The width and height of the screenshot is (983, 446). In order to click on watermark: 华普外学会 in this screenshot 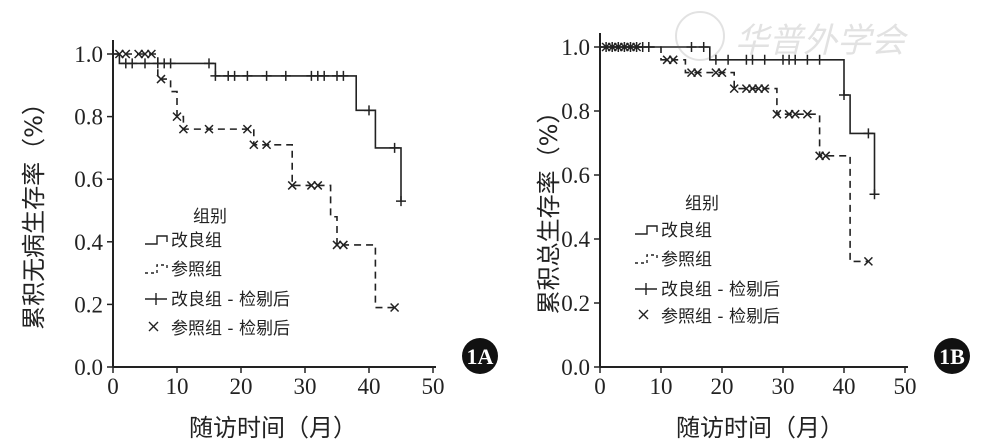, I will do `click(792, 36)`.